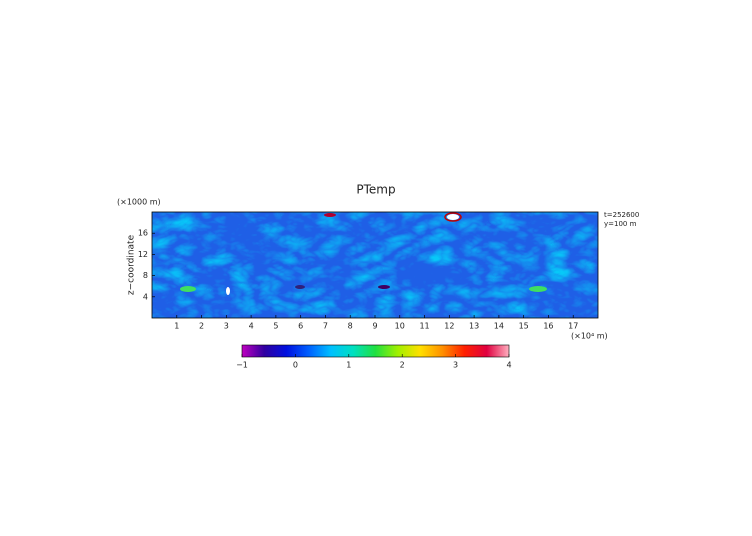 This screenshot has height=536, width=752. What do you see at coordinates (375, 351) in the screenshot?
I see `colorbar` at bounding box center [375, 351].